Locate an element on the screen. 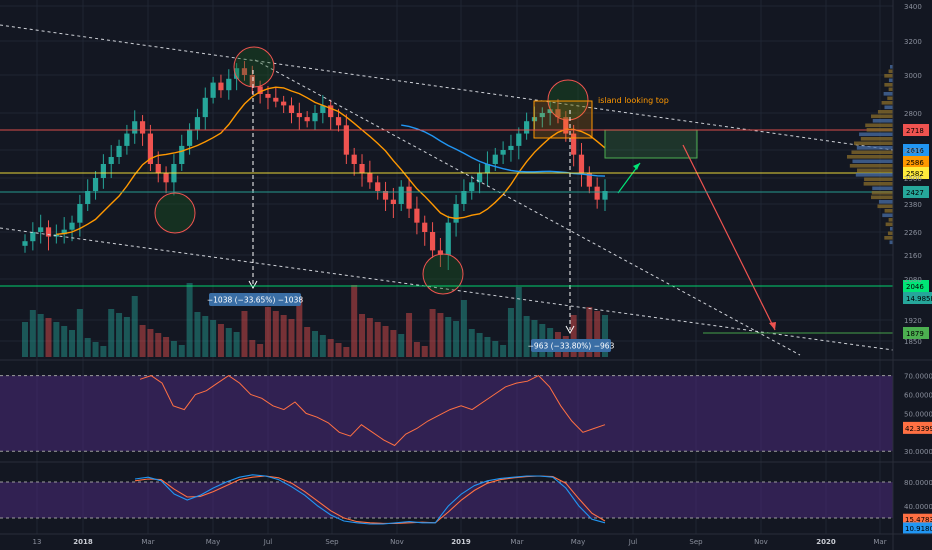  measure-label-1: −1038 (−33.65%) −1038 is located at coordinates (255, 300).